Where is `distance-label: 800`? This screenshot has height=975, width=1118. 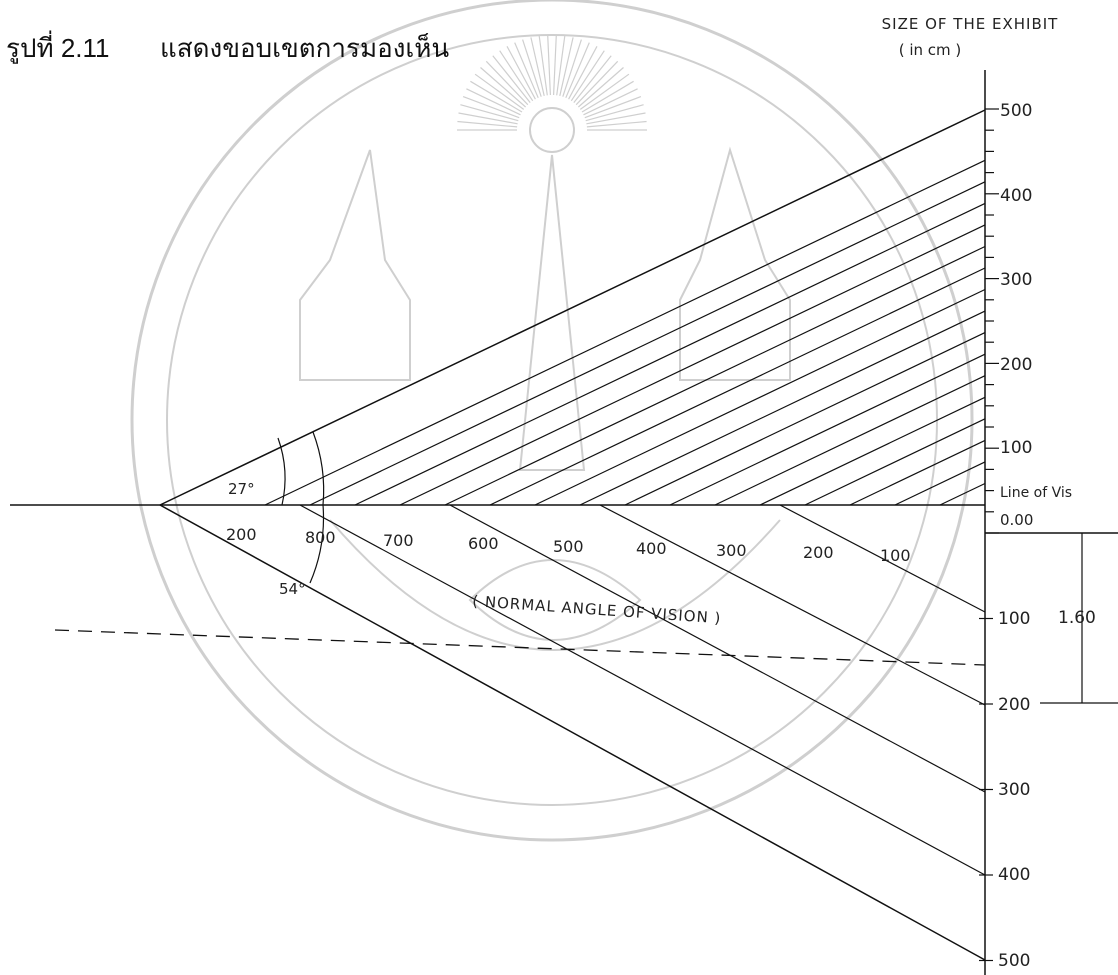 distance-label: 800 is located at coordinates (320, 537).